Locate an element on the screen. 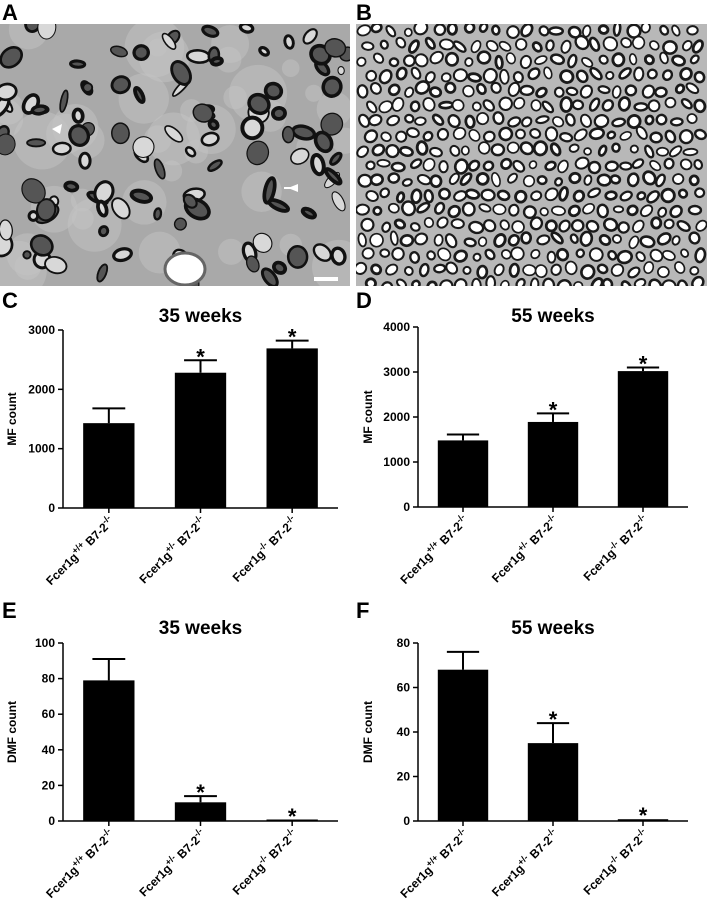  significance-marker: * is located at coordinates (200, 356).